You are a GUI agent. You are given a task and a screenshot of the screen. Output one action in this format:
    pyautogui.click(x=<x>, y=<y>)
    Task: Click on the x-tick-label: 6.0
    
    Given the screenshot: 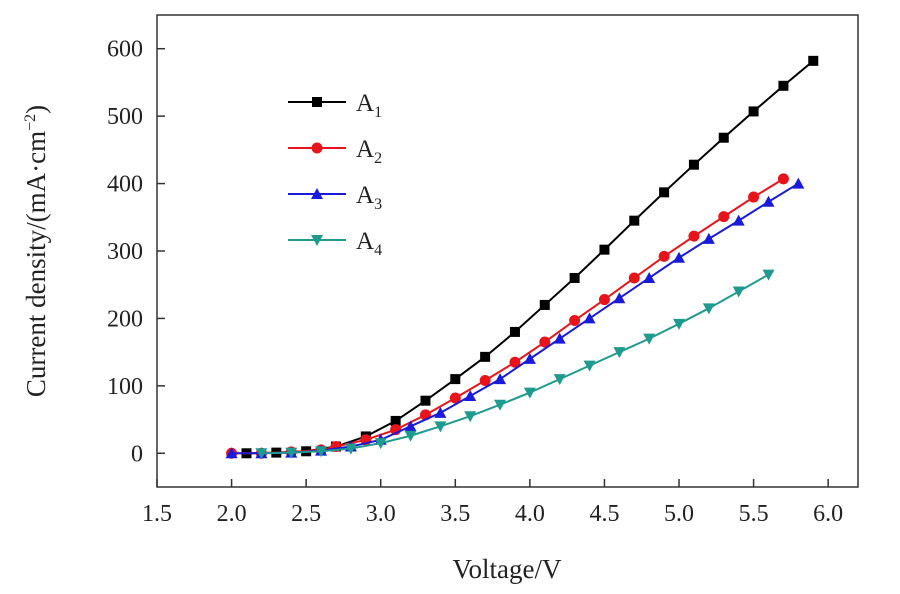 What is the action you would take?
    pyautogui.click(x=828, y=514)
    